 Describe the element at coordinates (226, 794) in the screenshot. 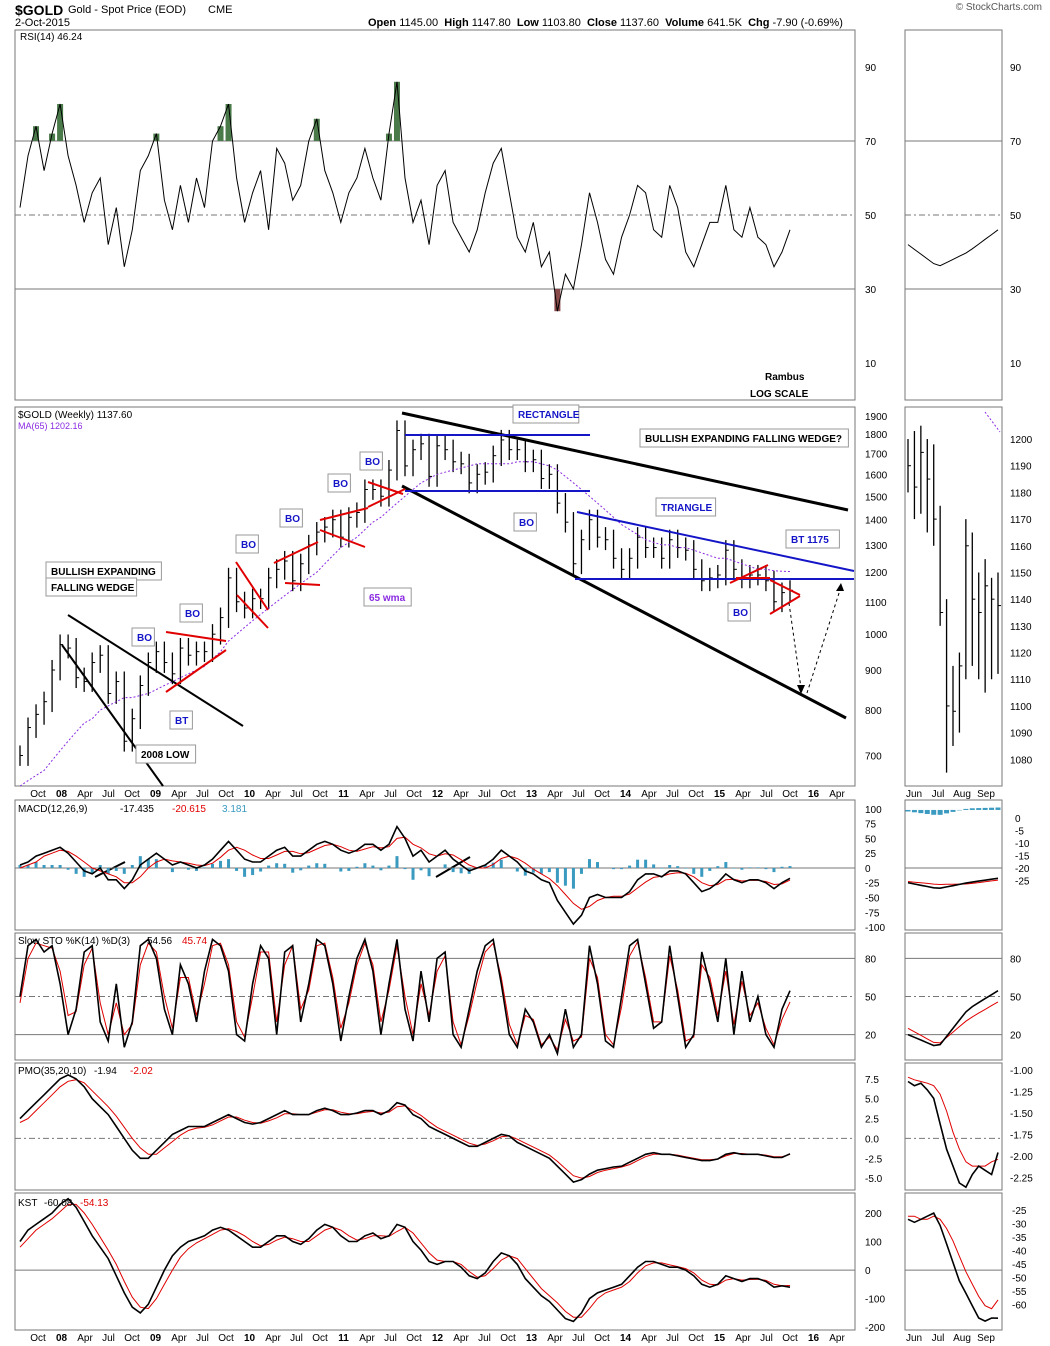

I see `x-axis-mid-label-8: Oct` at that location.